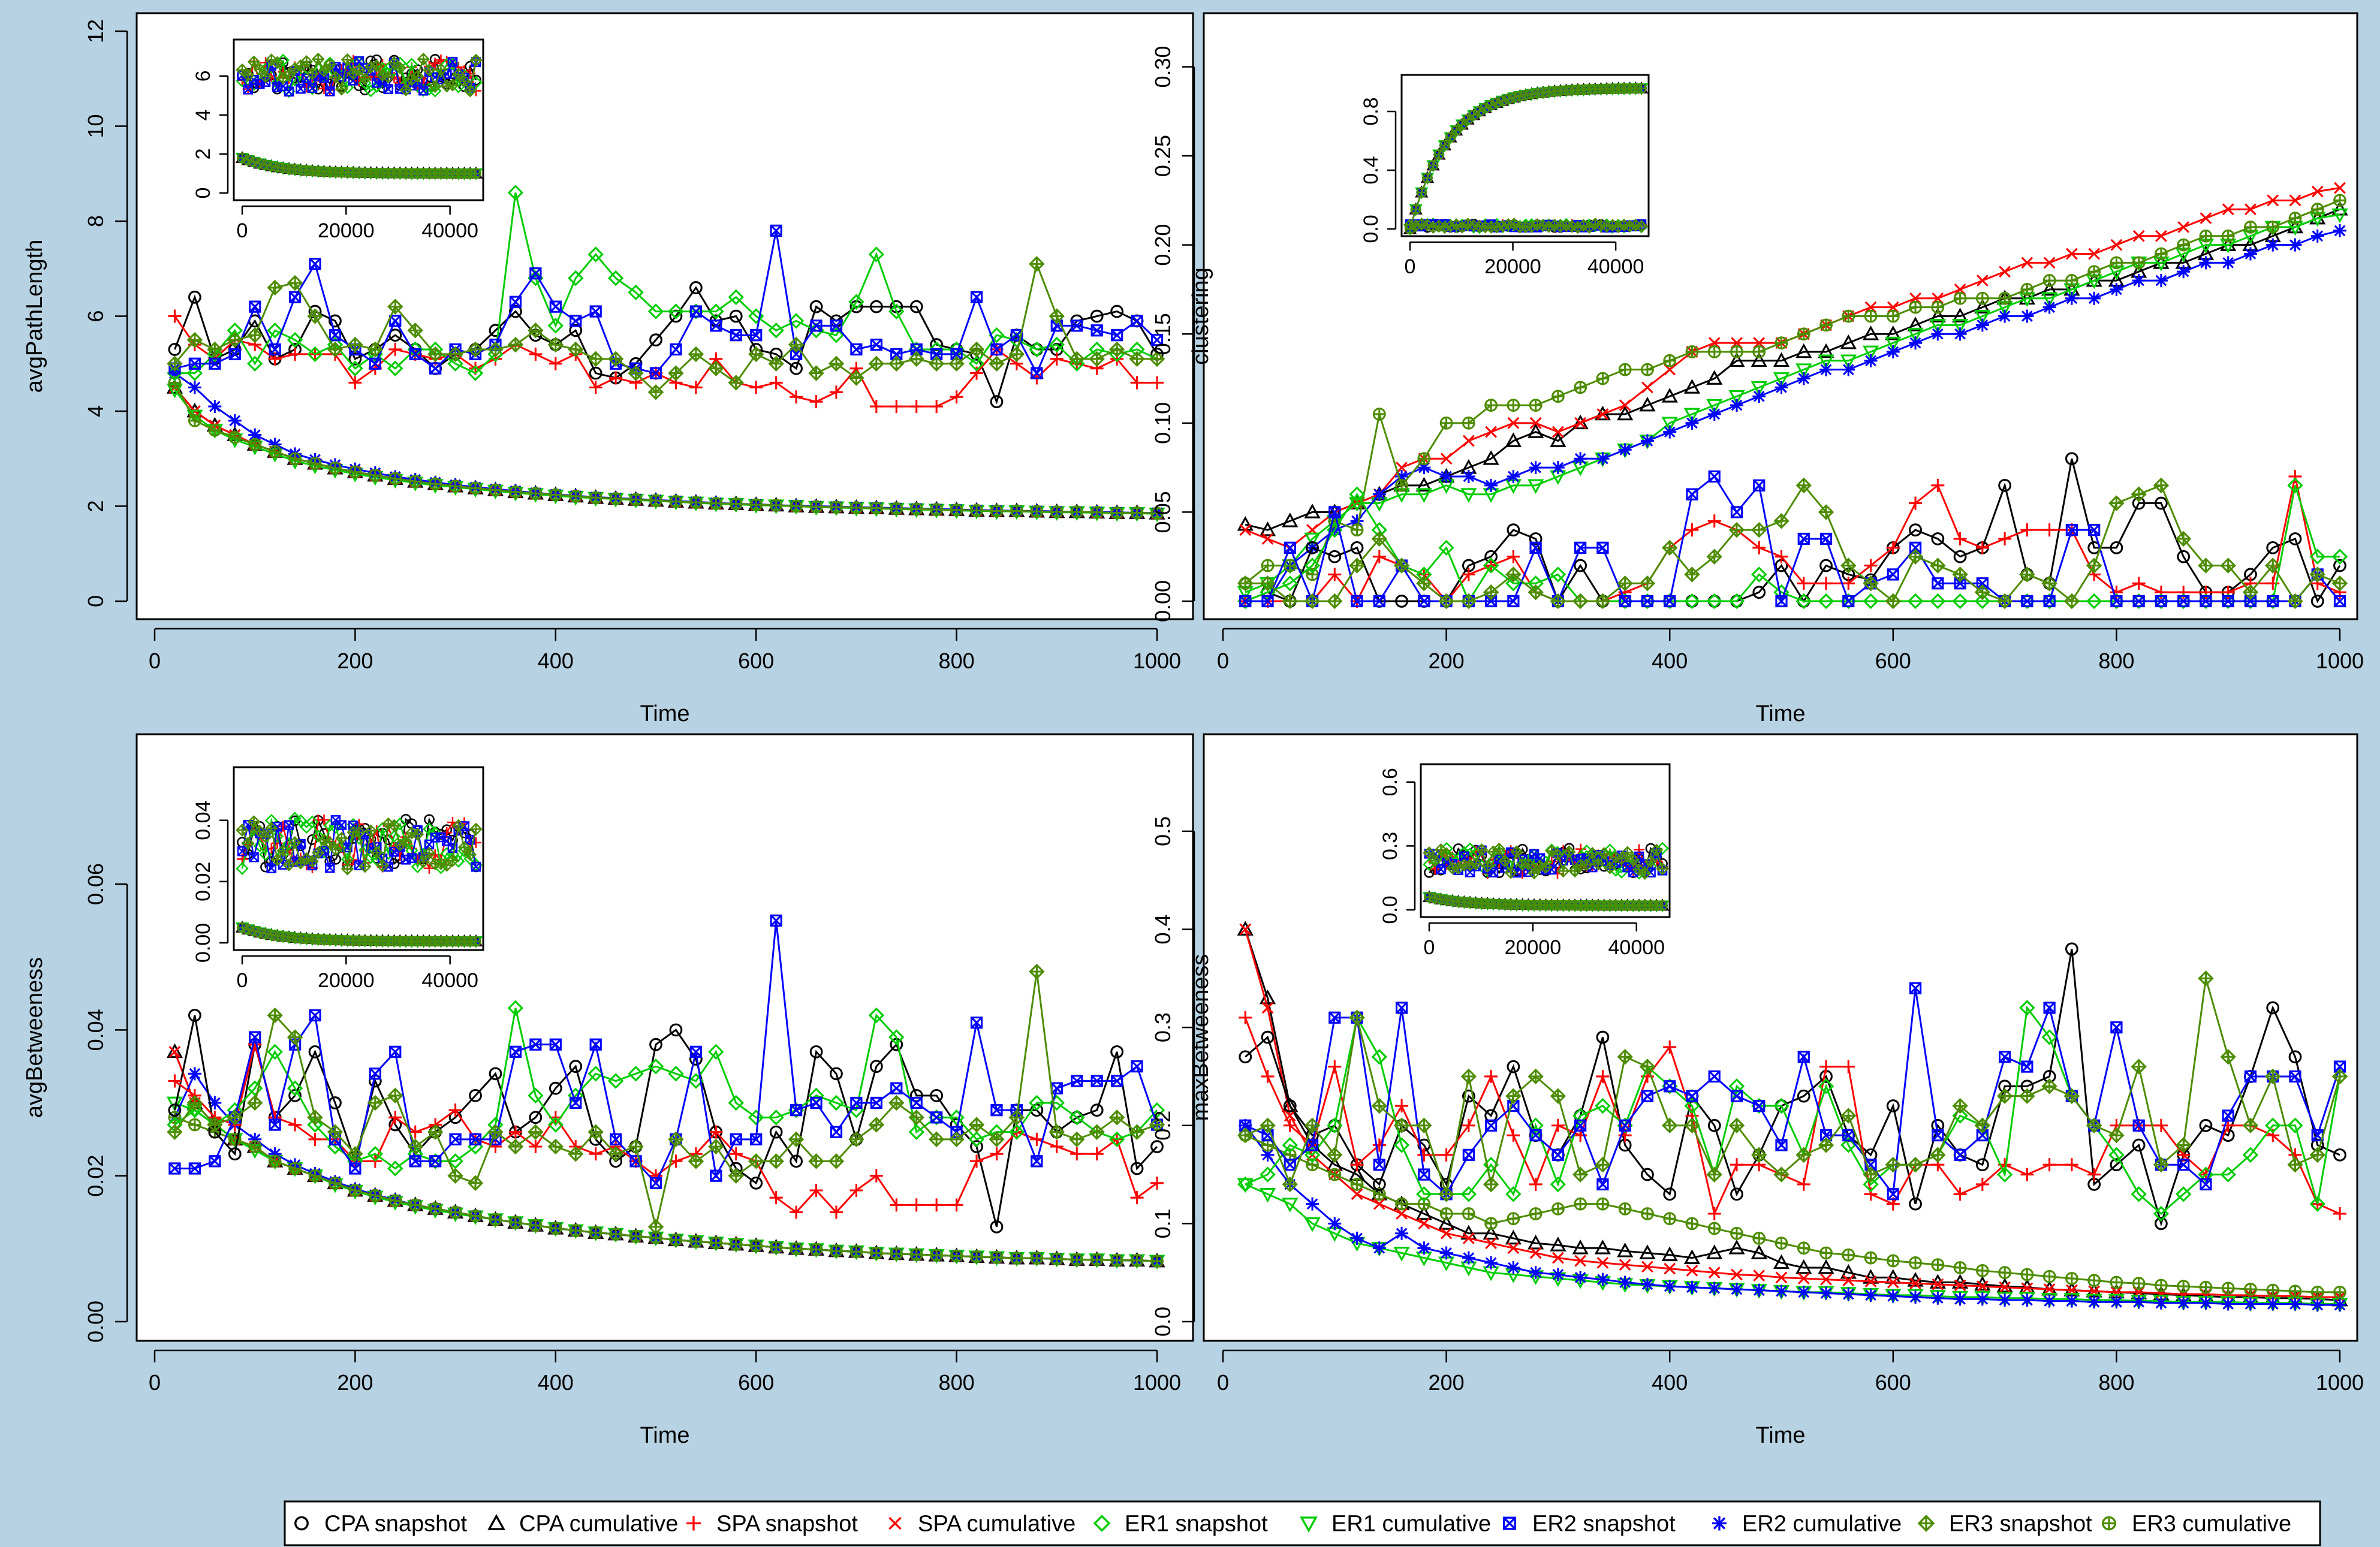 Image resolution: width=2380 pixels, height=1547 pixels. What do you see at coordinates (359, 166) in the screenshot?
I see `inset-series` at bounding box center [359, 166].